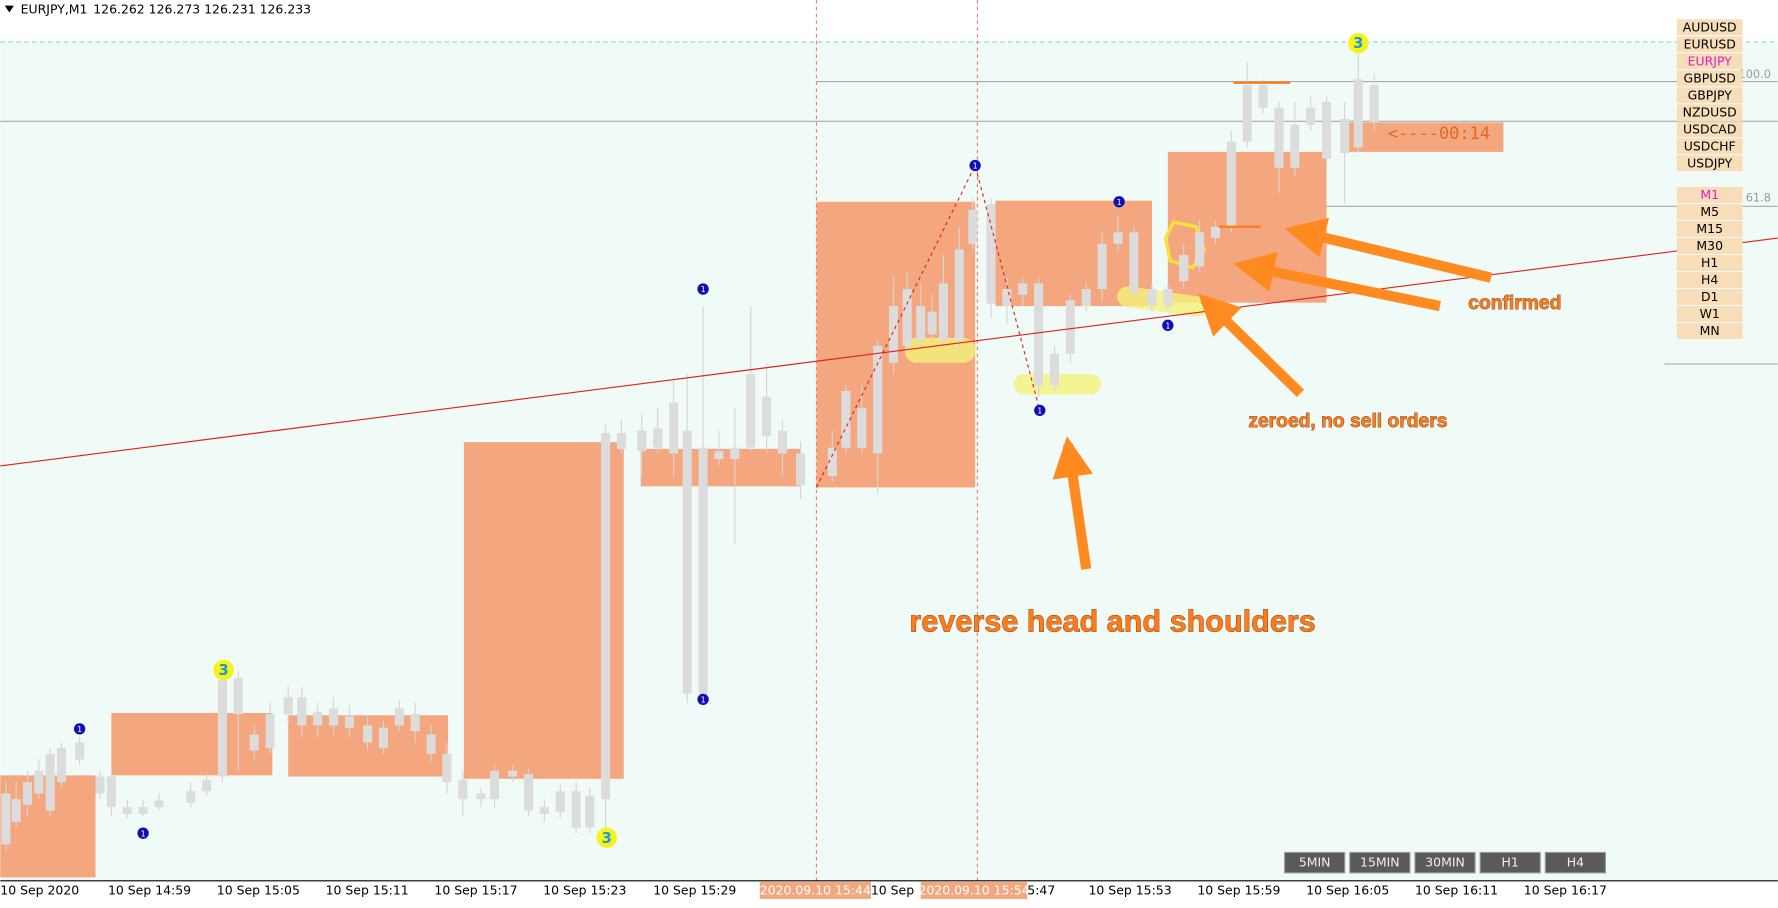 The height and width of the screenshot is (908, 1778). I want to click on panel-button: EURUSD, so click(1710, 43).